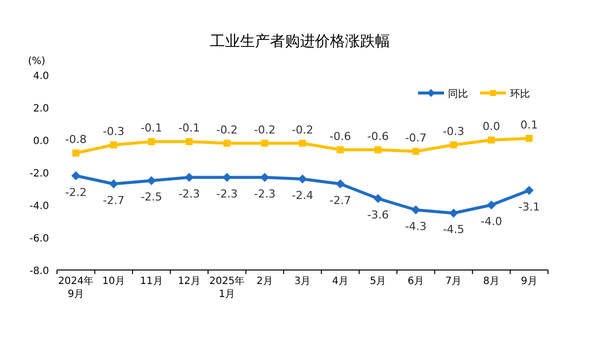 The height and width of the screenshot is (356, 600). I want to click on data-label: 0.0, so click(491, 126).